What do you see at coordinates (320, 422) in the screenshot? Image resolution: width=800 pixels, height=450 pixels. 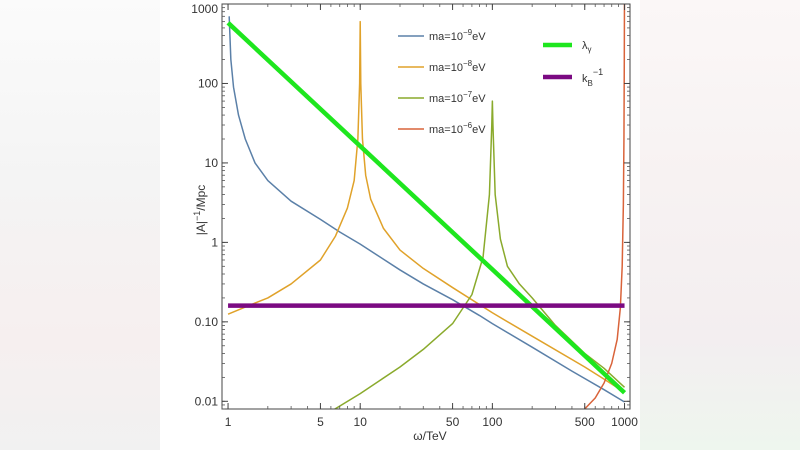 I see `x-tick-label: 5` at bounding box center [320, 422].